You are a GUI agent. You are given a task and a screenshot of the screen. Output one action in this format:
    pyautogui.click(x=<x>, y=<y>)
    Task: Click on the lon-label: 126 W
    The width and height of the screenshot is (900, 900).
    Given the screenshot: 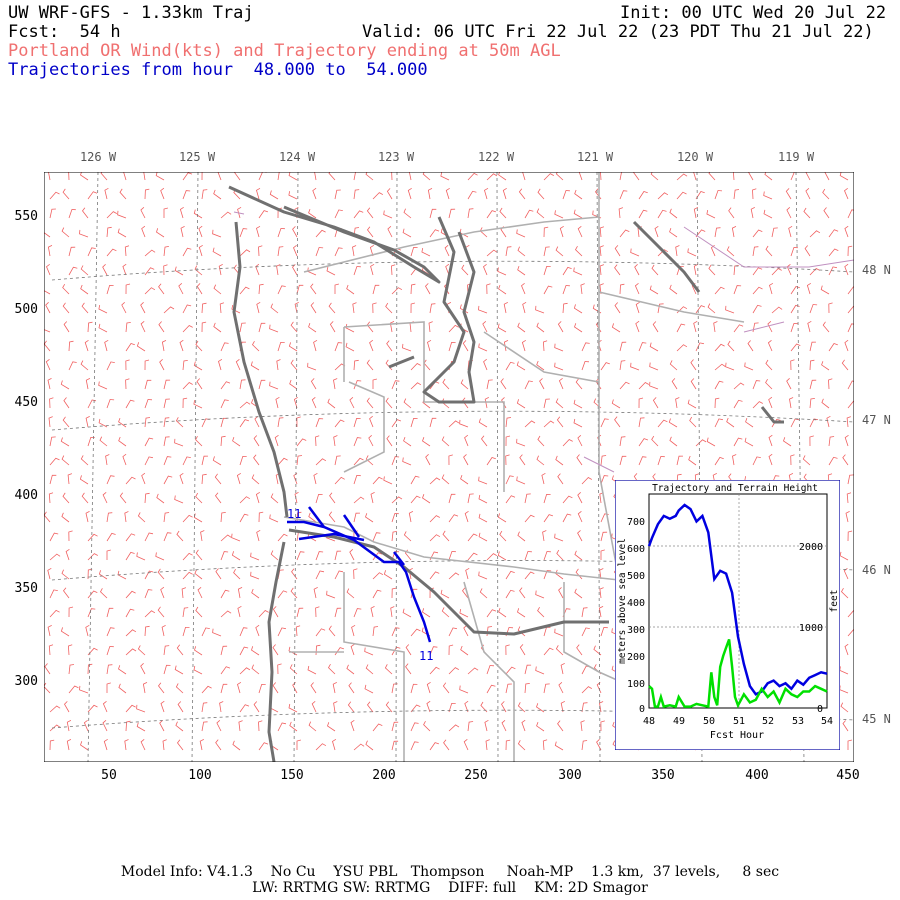 What is the action you would take?
    pyautogui.click(x=98, y=157)
    